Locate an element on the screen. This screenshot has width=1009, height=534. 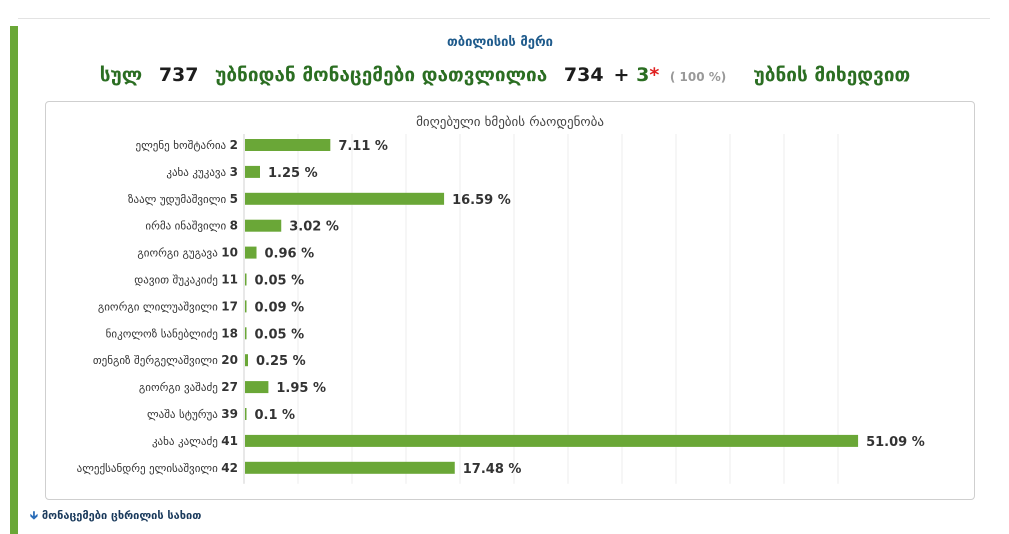
category-label: ირმა ინაშვილი 8 is located at coordinates (191, 226).